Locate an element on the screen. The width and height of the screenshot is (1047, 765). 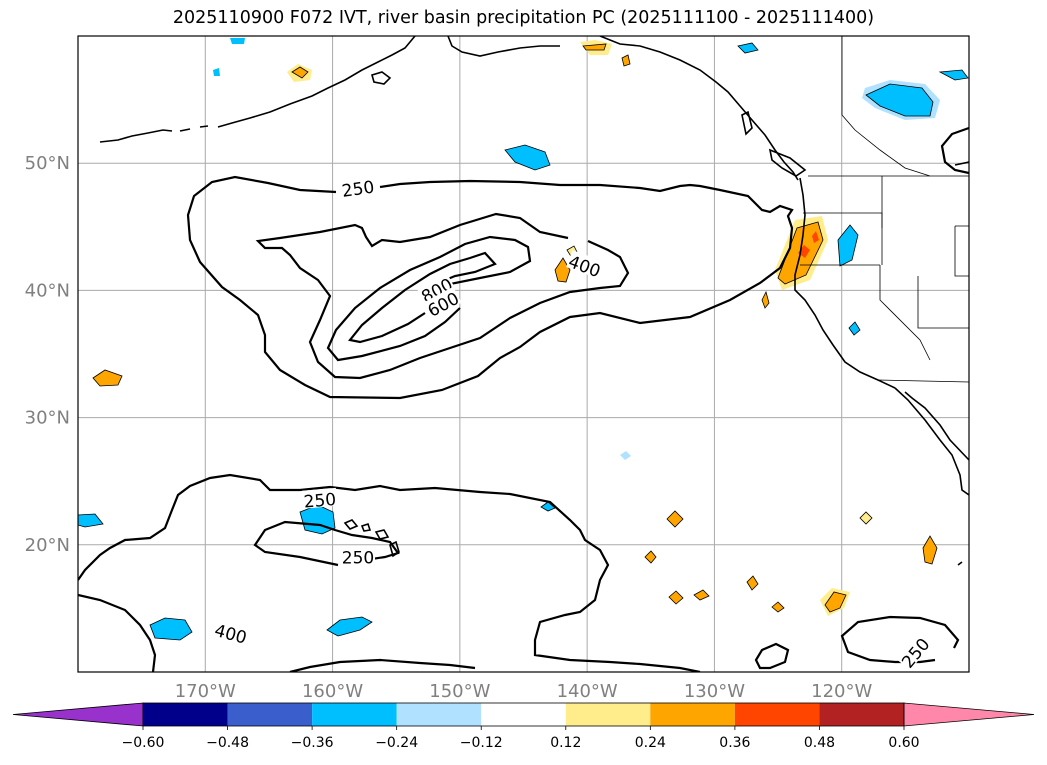
mexico-coast is located at coordinates (960, 563).